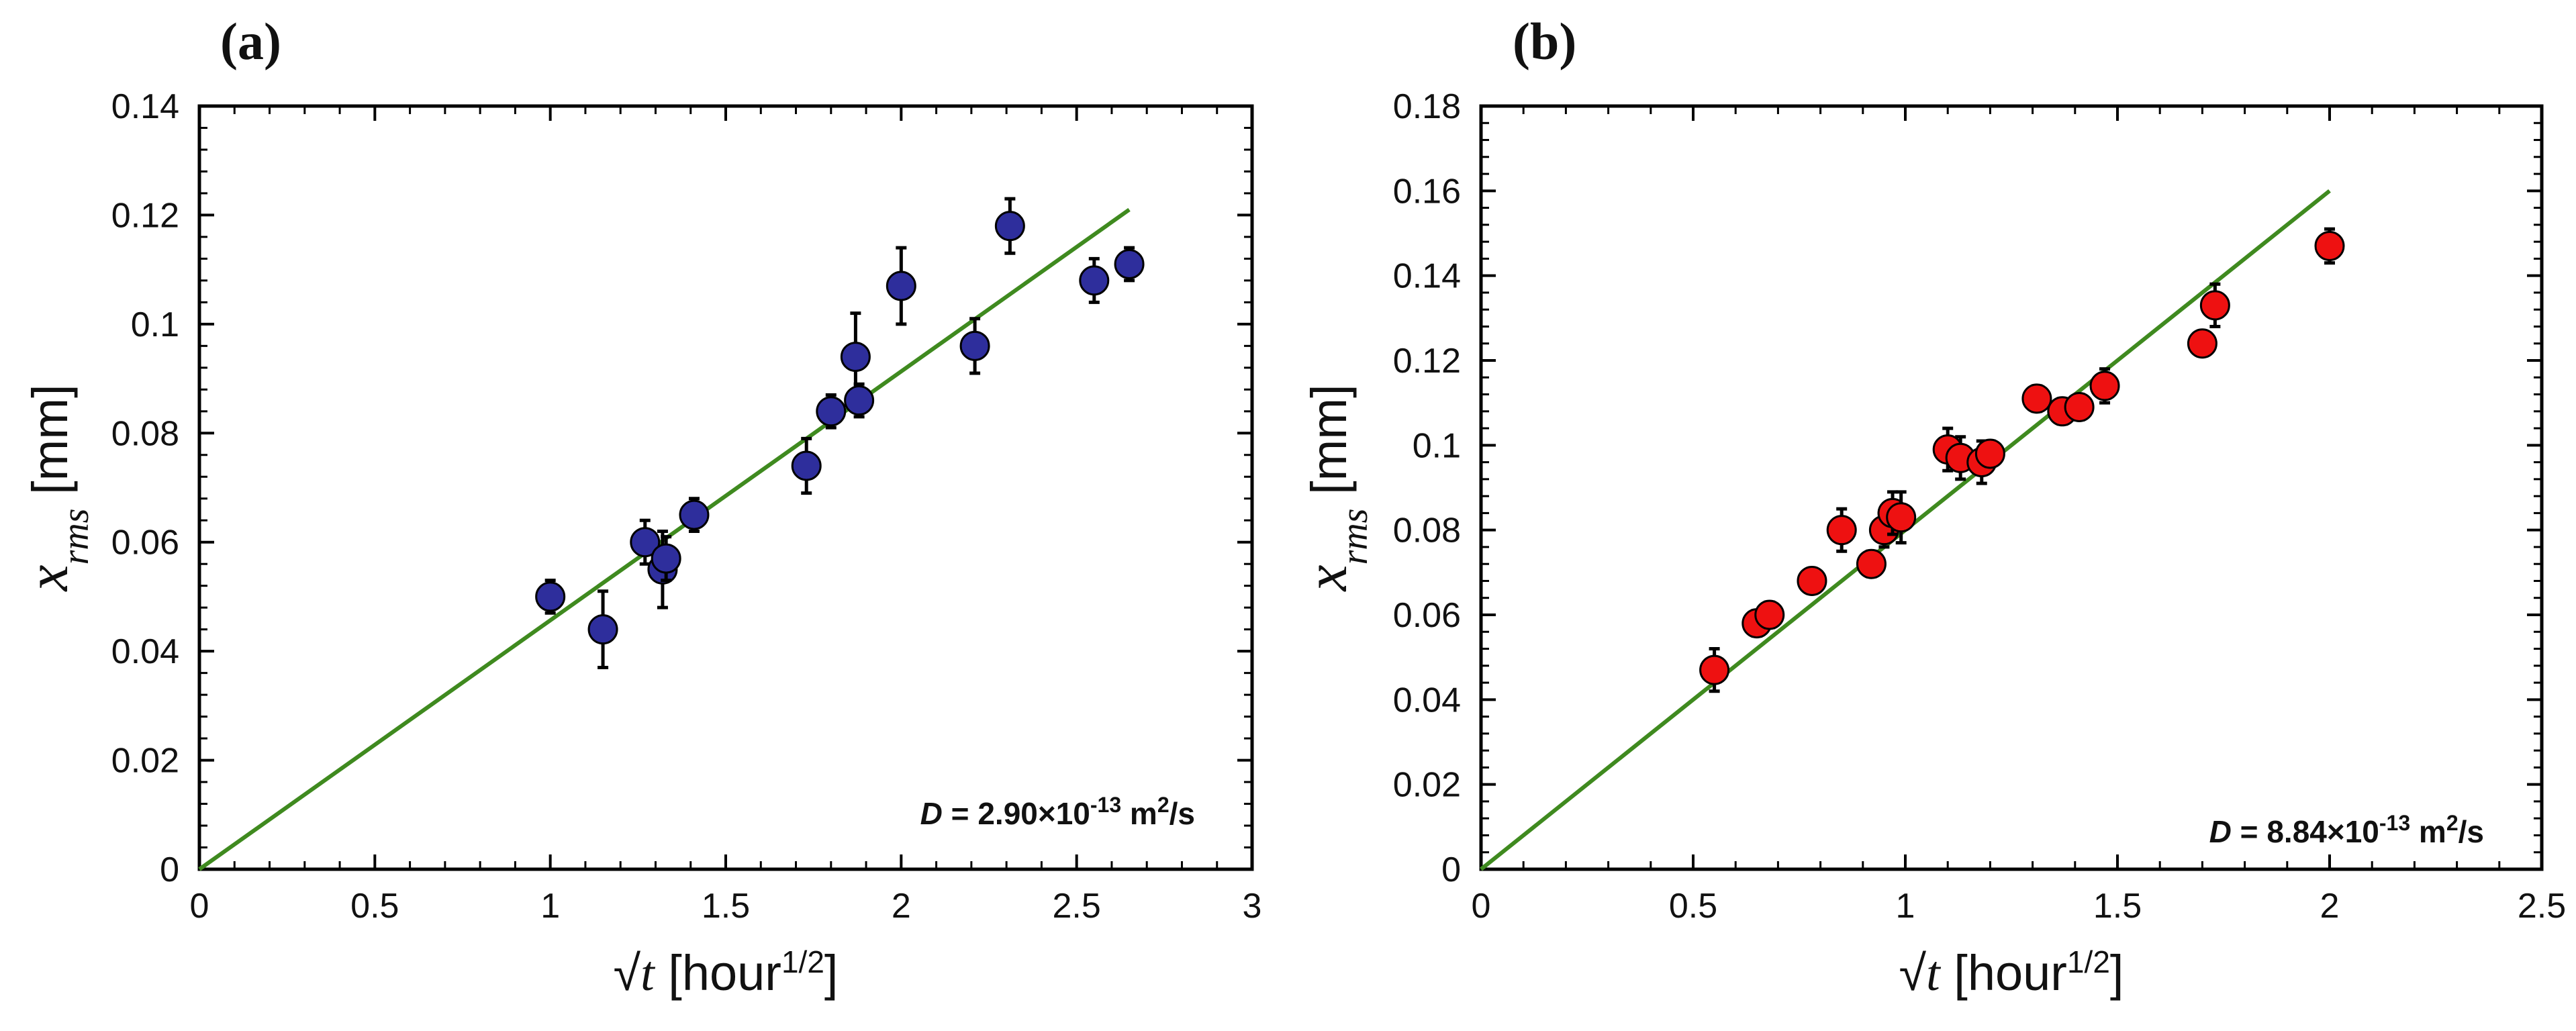 This screenshot has height=1031, width=2576. I want to click on y-tick-label: 0.16, so click(1427, 192).